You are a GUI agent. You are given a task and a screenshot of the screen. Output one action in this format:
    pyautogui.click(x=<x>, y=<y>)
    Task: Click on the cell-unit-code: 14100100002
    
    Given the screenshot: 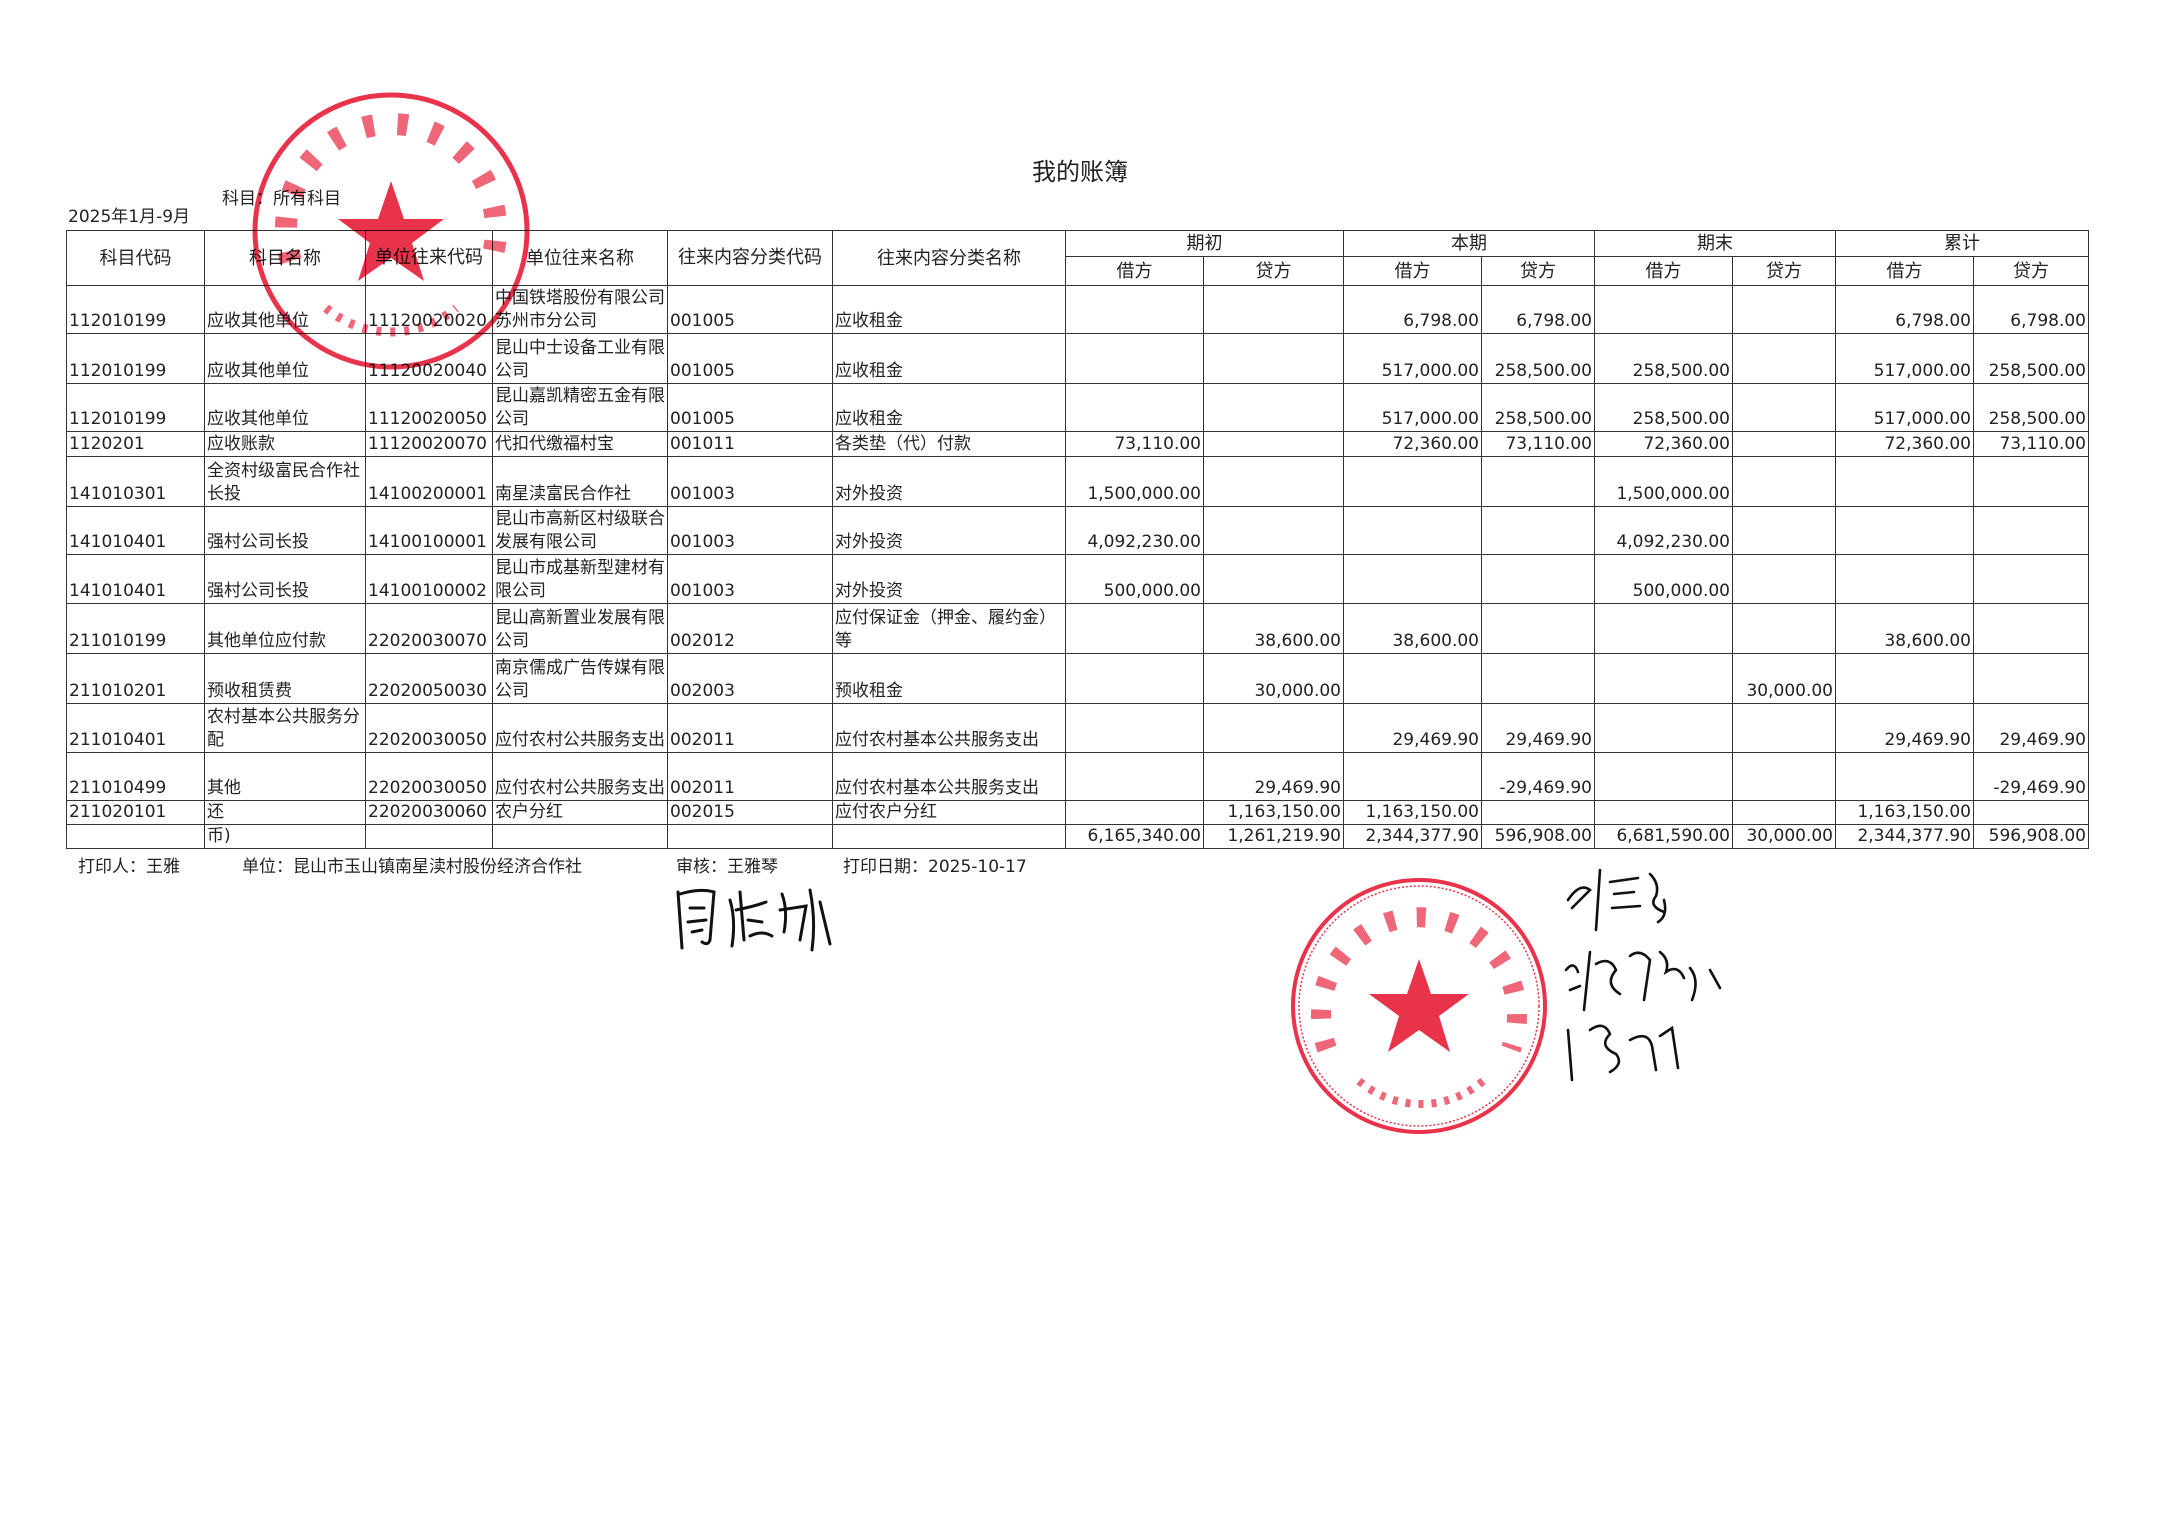 What is the action you would take?
    pyautogui.click(x=429, y=579)
    